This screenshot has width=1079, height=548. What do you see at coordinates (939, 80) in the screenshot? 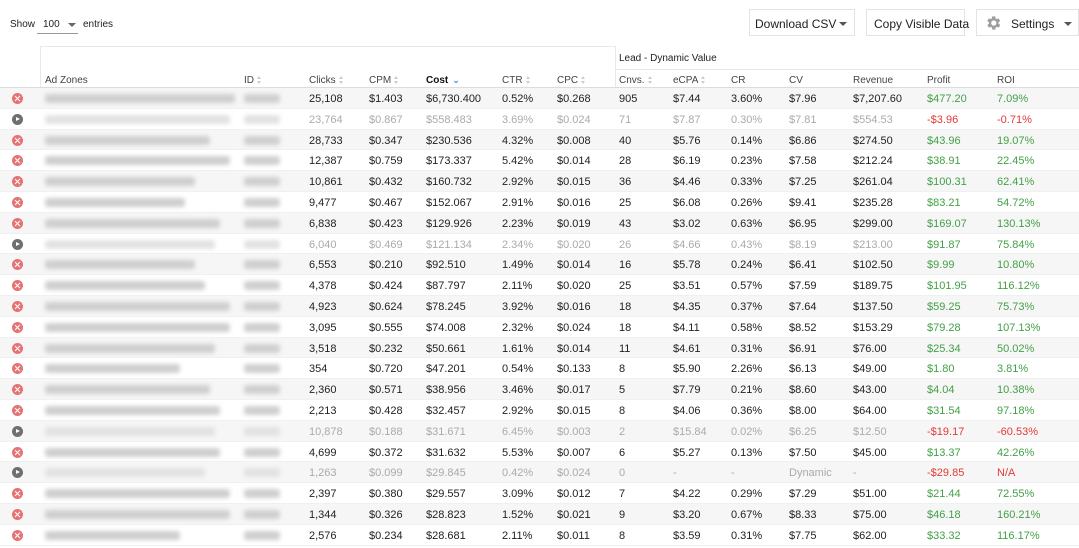
I see `col-header-profit: Profit` at bounding box center [939, 80].